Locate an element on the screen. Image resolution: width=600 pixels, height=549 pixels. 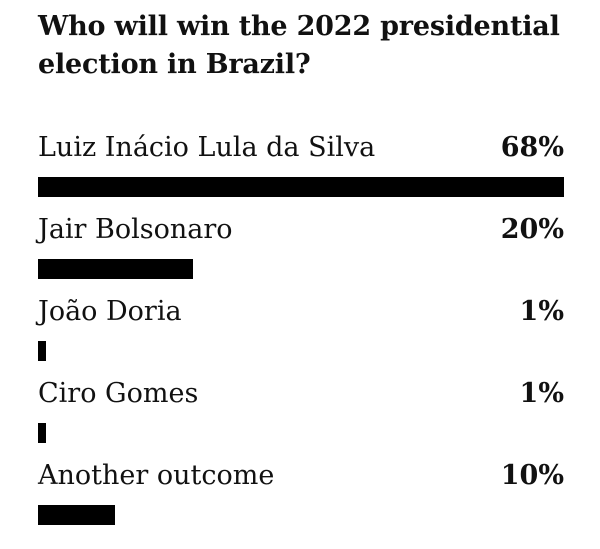
bar-label: Another outcome is located at coordinates (156, 475).